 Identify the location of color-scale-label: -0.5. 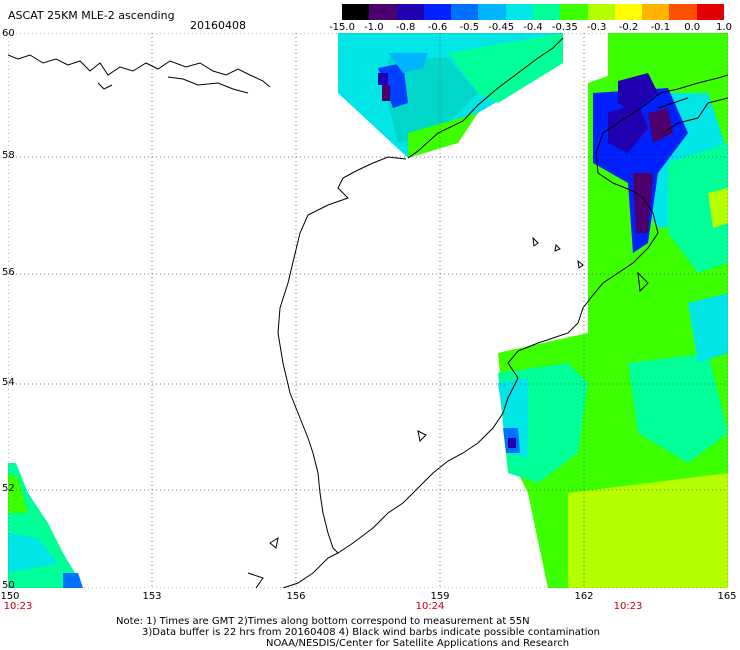
(469, 27).